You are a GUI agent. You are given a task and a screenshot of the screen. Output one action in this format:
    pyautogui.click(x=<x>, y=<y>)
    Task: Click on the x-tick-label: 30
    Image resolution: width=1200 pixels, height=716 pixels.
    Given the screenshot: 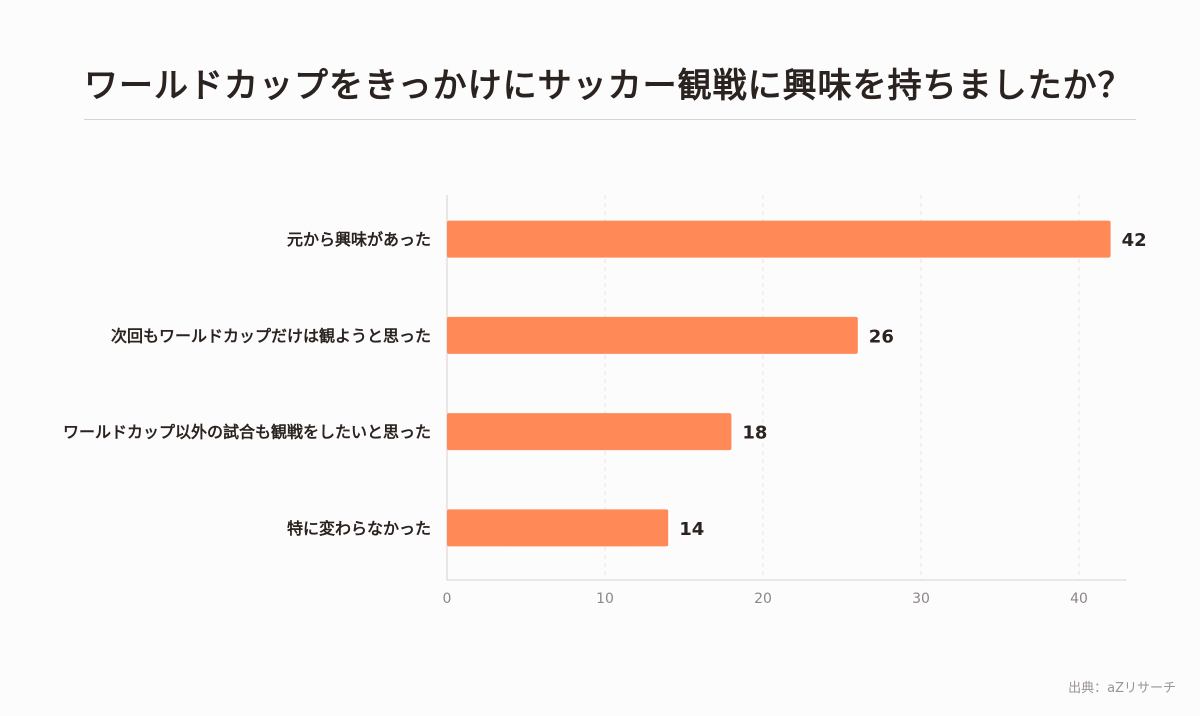 What is the action you would take?
    pyautogui.click(x=921, y=599)
    